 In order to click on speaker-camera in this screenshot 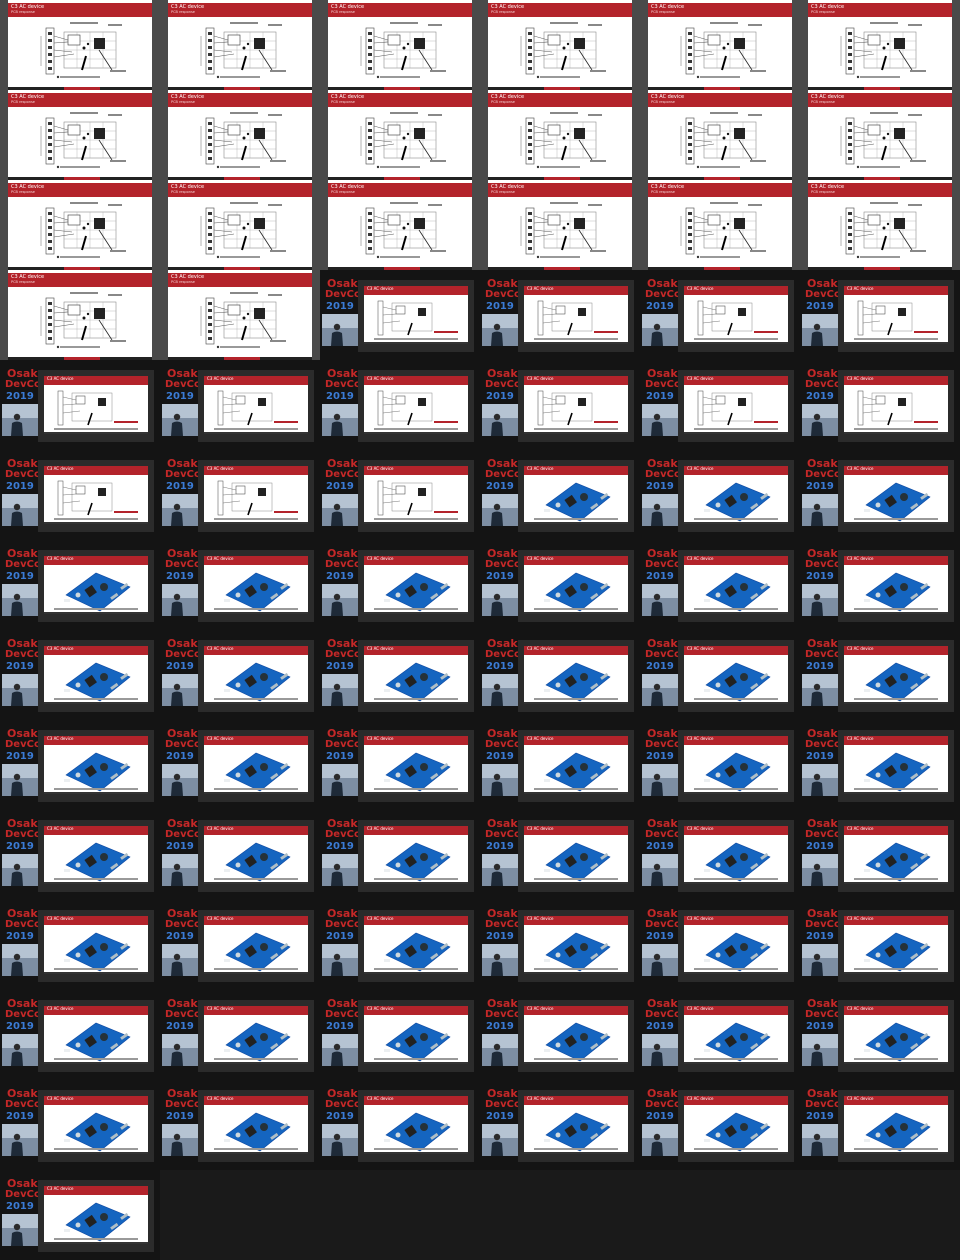, I will do `click(660, 330)`.